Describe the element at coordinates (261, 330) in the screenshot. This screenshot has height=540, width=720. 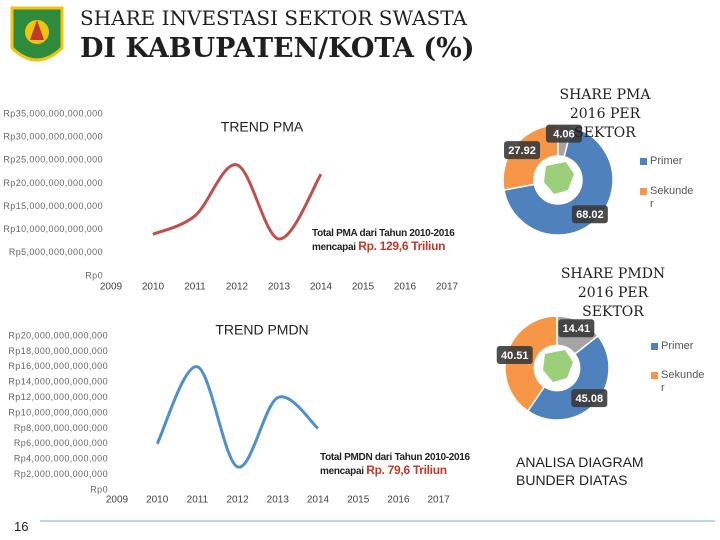
I see `chart-title: TREND PMDN` at that location.